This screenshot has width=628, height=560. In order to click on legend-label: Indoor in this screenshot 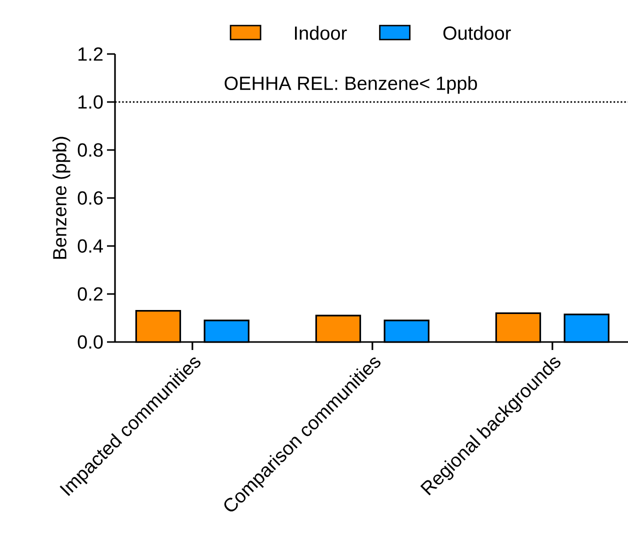, I will do `click(320, 33)`.